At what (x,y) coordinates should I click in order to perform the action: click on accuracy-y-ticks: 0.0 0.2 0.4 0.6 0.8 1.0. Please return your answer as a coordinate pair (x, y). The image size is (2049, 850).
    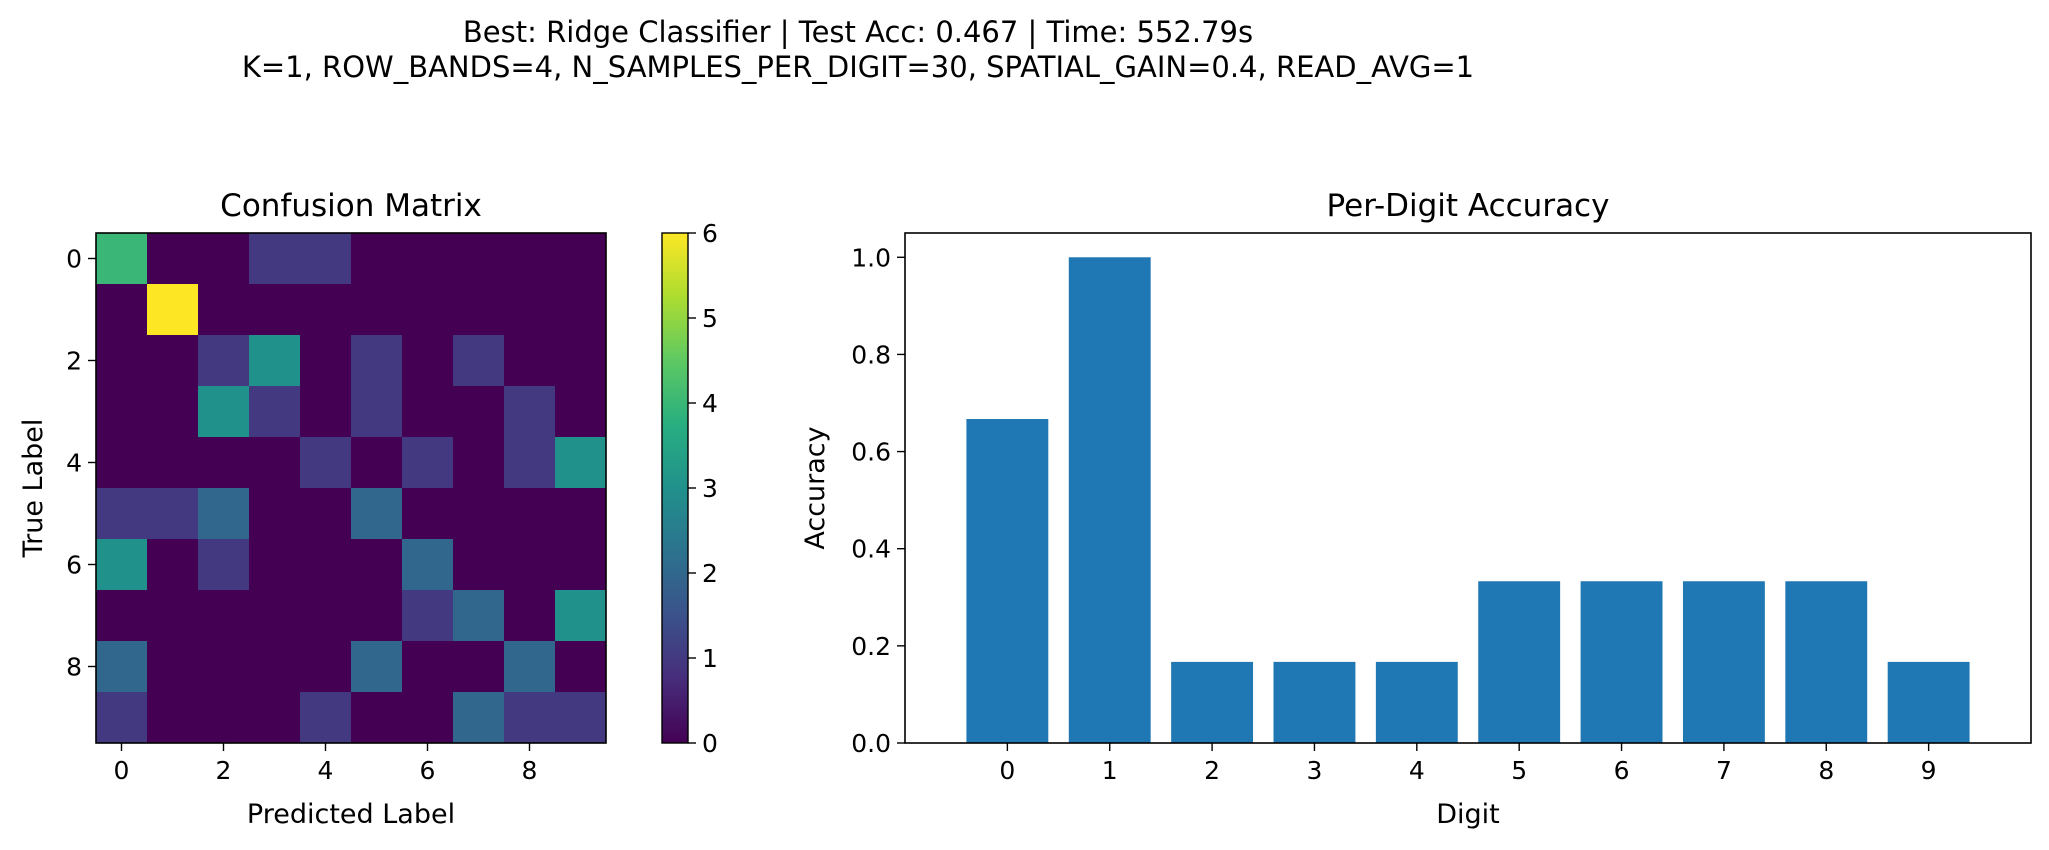
    Looking at the image, I should click on (878, 500).